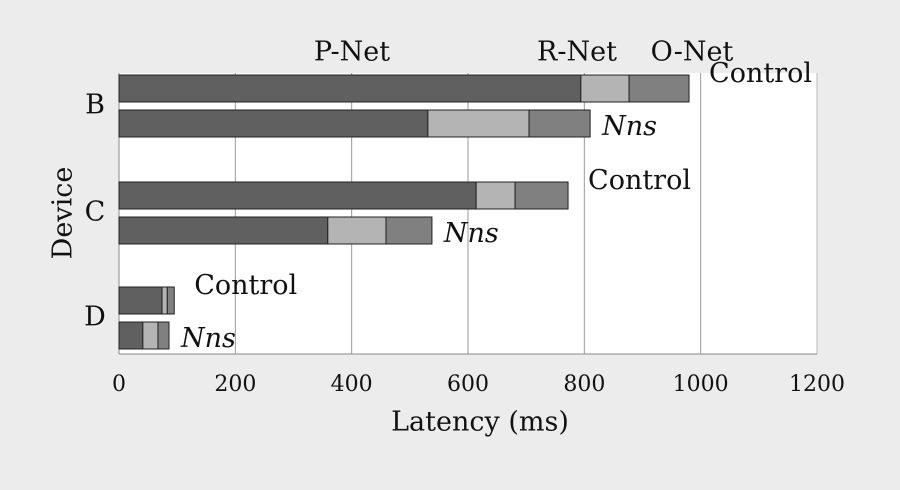  What do you see at coordinates (119, 384) in the screenshot?
I see `x-tick-label: 0` at bounding box center [119, 384].